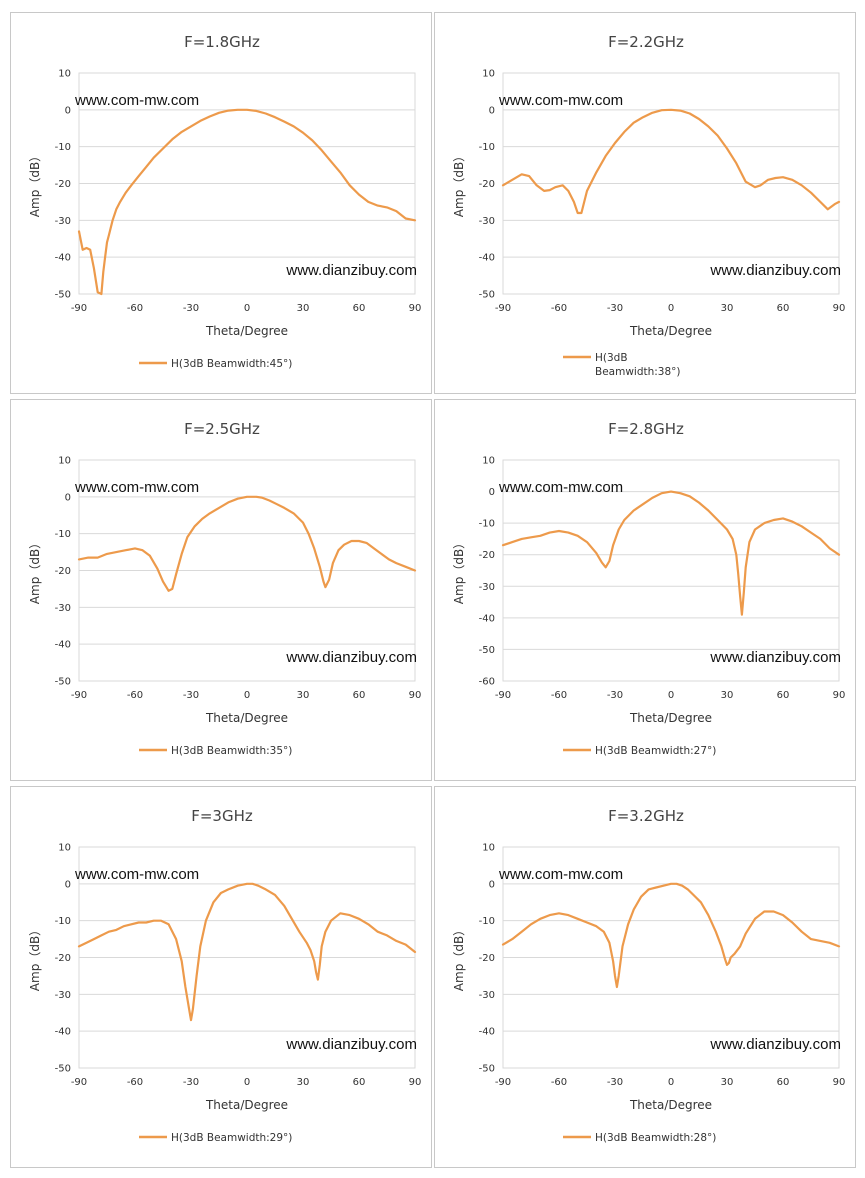  I want to click on legend-label: H(3dB Beamwidth:28°), so click(655, 1138).